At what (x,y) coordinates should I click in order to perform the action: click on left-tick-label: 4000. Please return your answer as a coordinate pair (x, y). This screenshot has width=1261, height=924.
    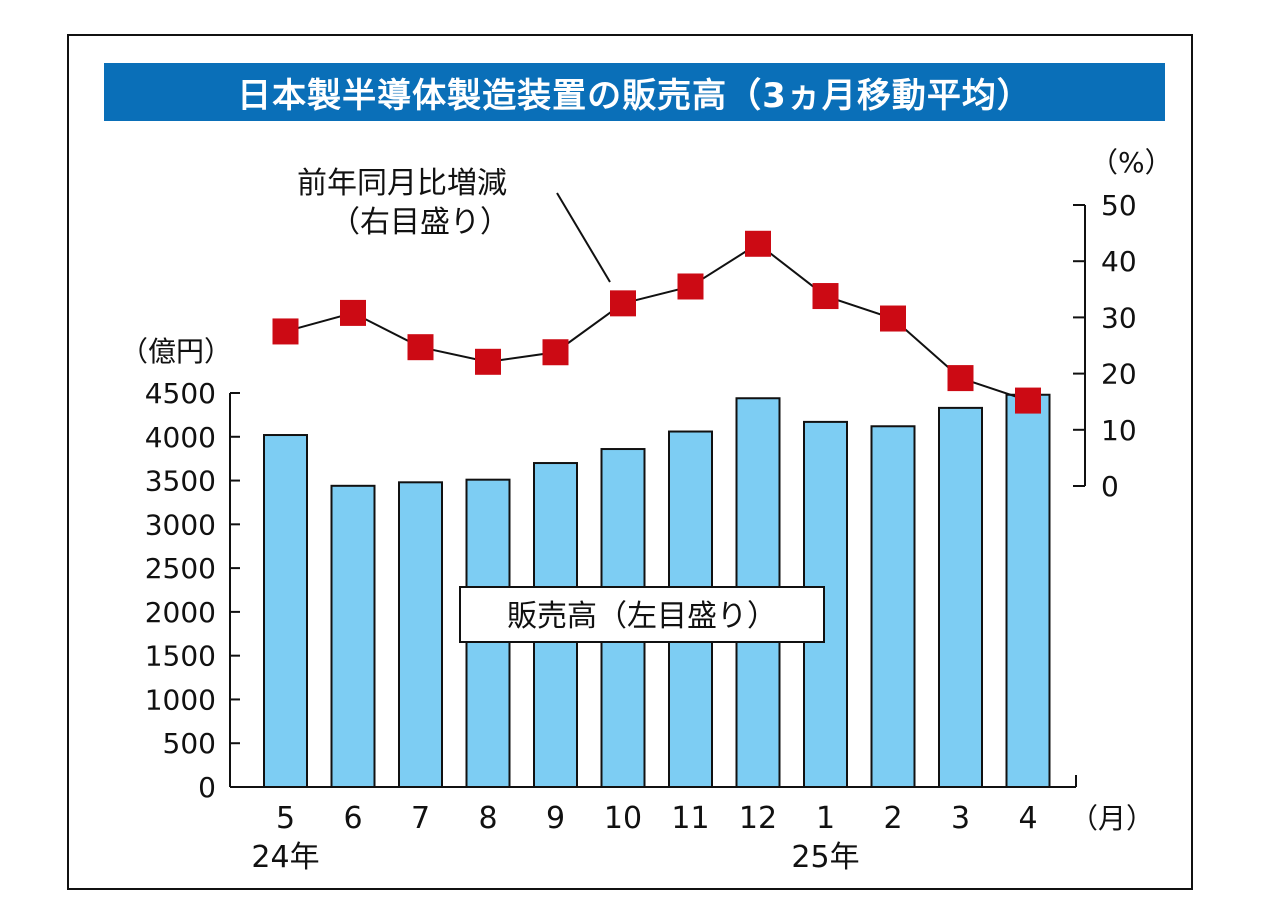
    Looking at the image, I should click on (180, 437).